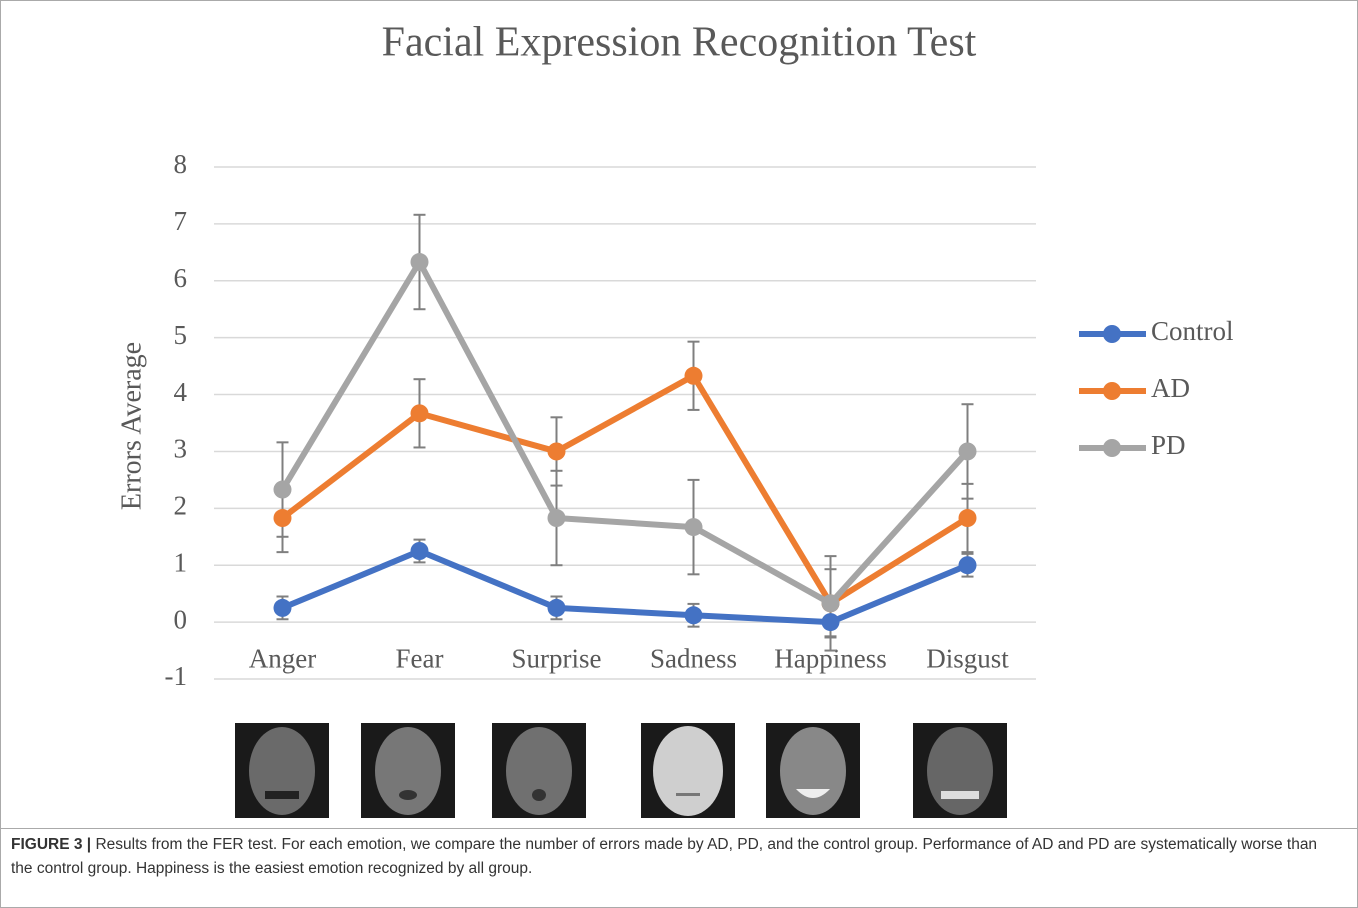 Image resolution: width=1358 pixels, height=908 pixels. Describe the element at coordinates (679, 828) in the screenshot. I see `caption-rule` at that location.